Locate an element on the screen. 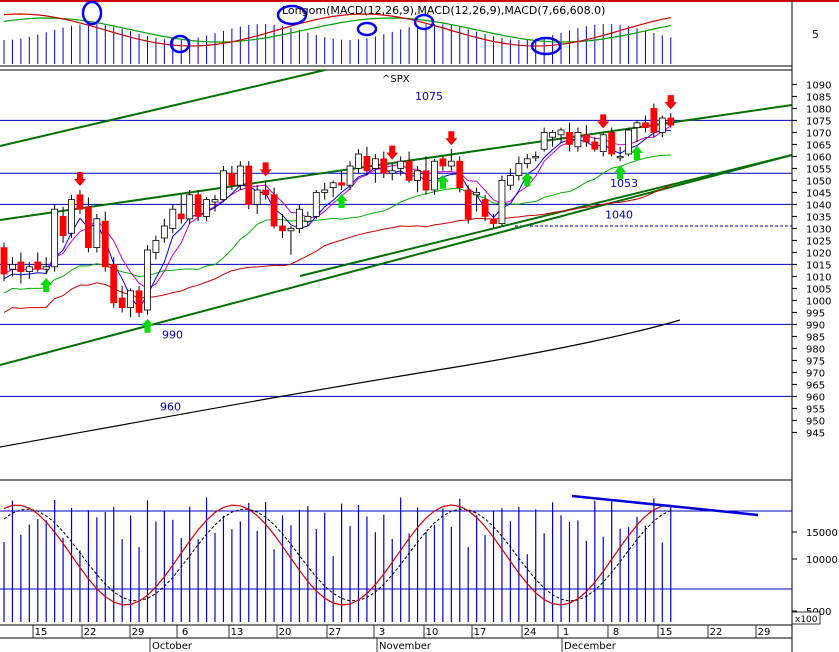  price-tick-label: 1020 is located at coordinates (818, 253).